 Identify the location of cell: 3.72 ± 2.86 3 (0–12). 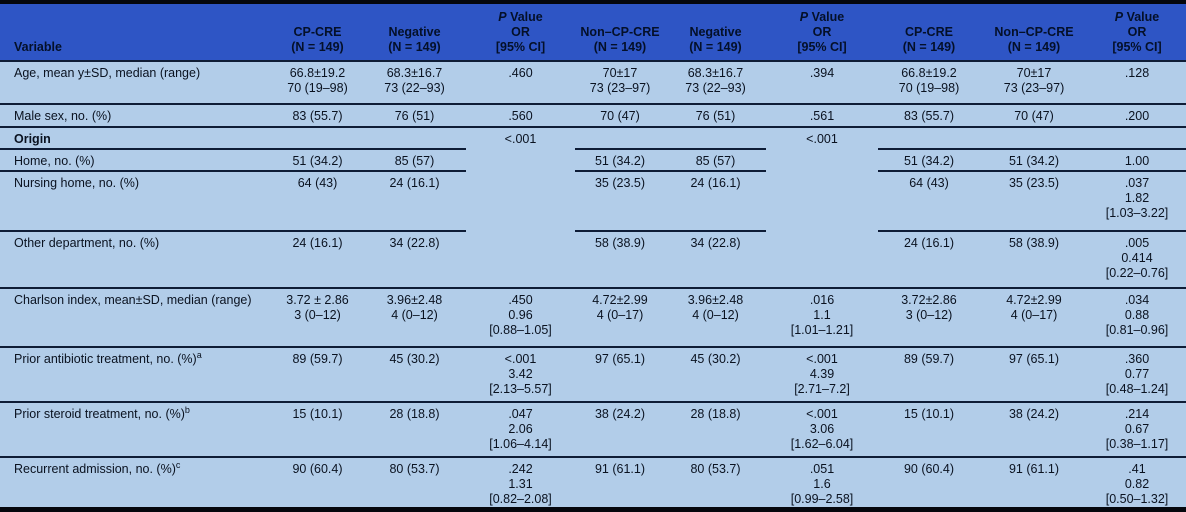
(317, 318).